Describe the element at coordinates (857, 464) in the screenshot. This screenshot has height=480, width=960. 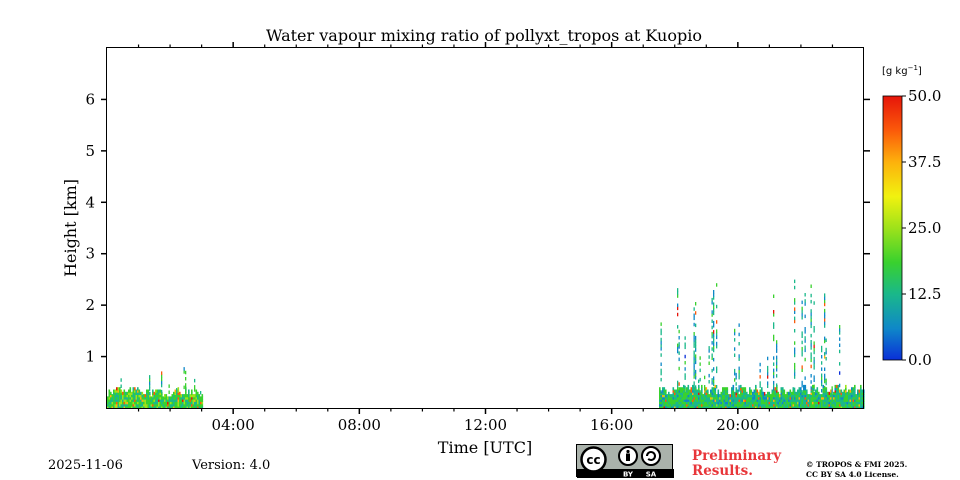
I see `copyright-line-1: © TROPOS & FMI 2025.` at that location.